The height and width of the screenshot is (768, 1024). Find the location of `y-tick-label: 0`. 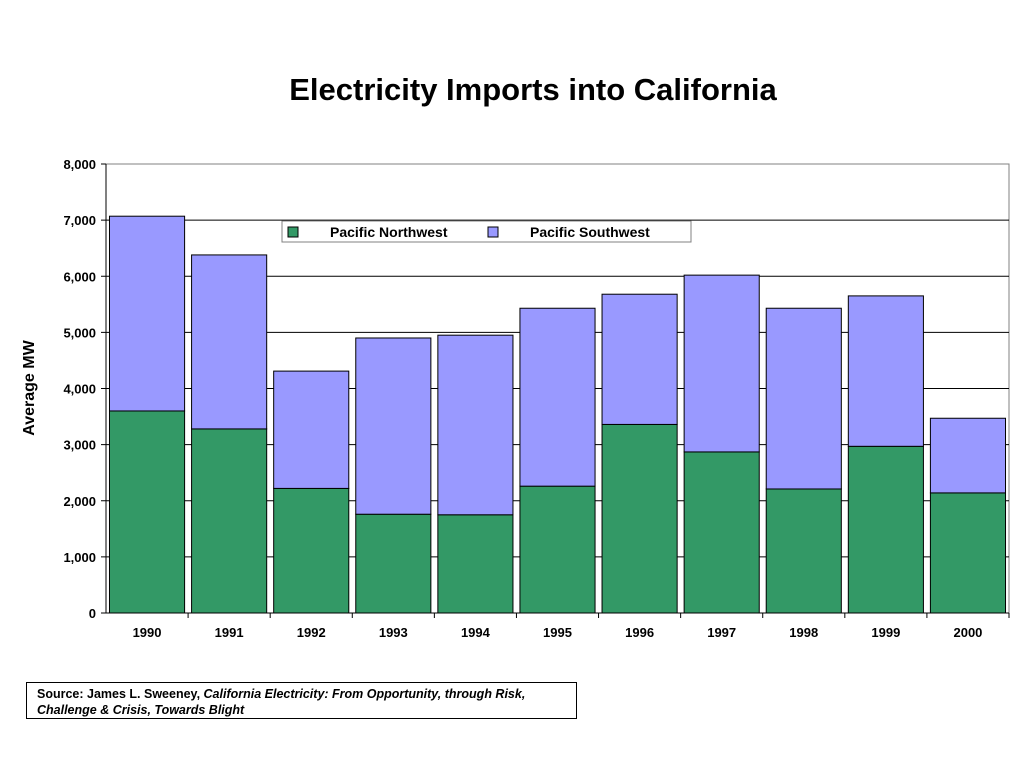

y-tick-label: 0 is located at coordinates (92, 613).